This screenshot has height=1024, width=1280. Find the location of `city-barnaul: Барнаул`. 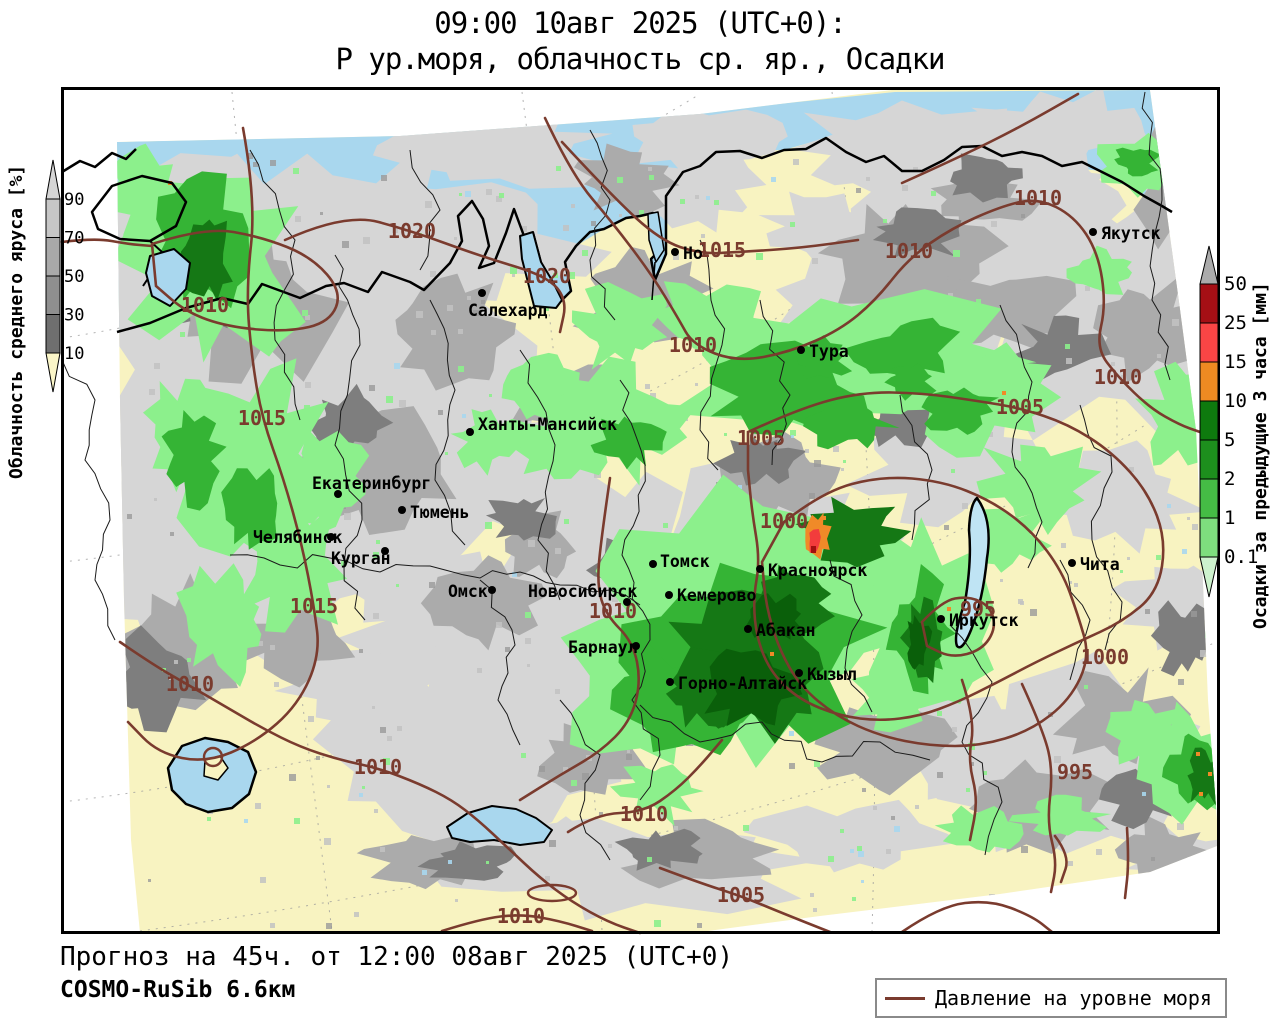

city-barnaul: Барнаул is located at coordinates (604, 647).